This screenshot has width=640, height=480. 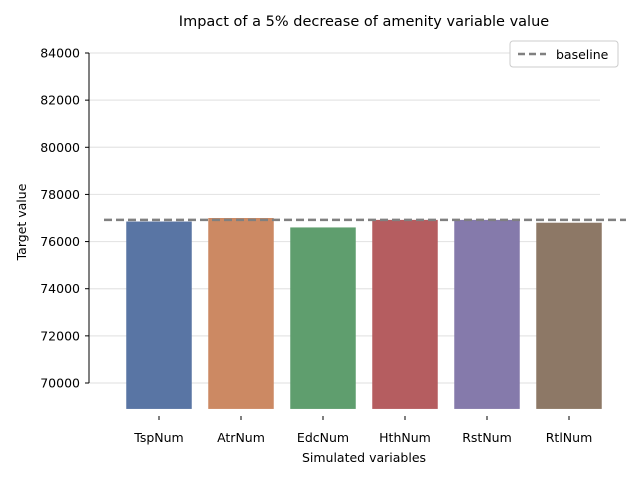 I want to click on y-tick-label: 78000, so click(x=60, y=194).